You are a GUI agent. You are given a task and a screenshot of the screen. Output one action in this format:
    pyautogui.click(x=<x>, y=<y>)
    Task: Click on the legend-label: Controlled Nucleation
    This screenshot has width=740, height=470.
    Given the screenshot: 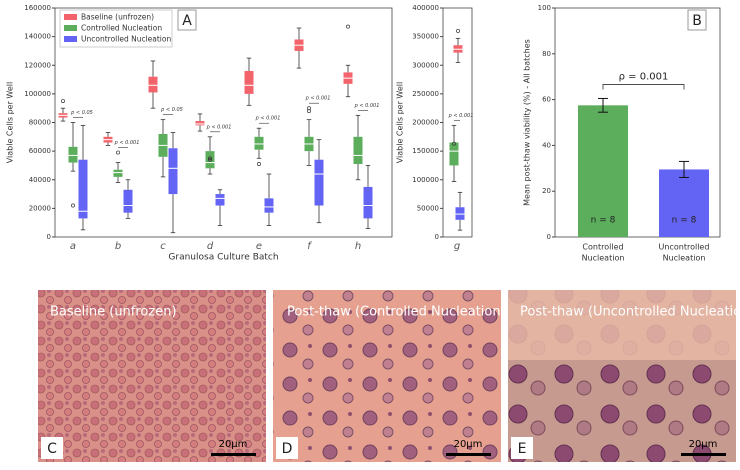 What is the action you would take?
    pyautogui.click(x=121, y=28)
    